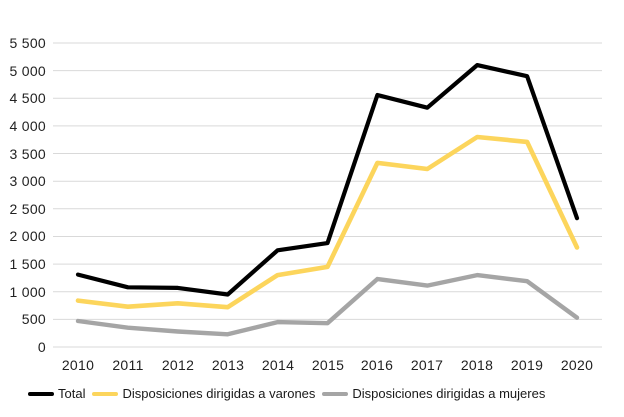 The height and width of the screenshot is (417, 624). What do you see at coordinates (449, 393) in the screenshot?
I see `legend-label: Disposiciones dirigidas a mujeres` at bounding box center [449, 393].